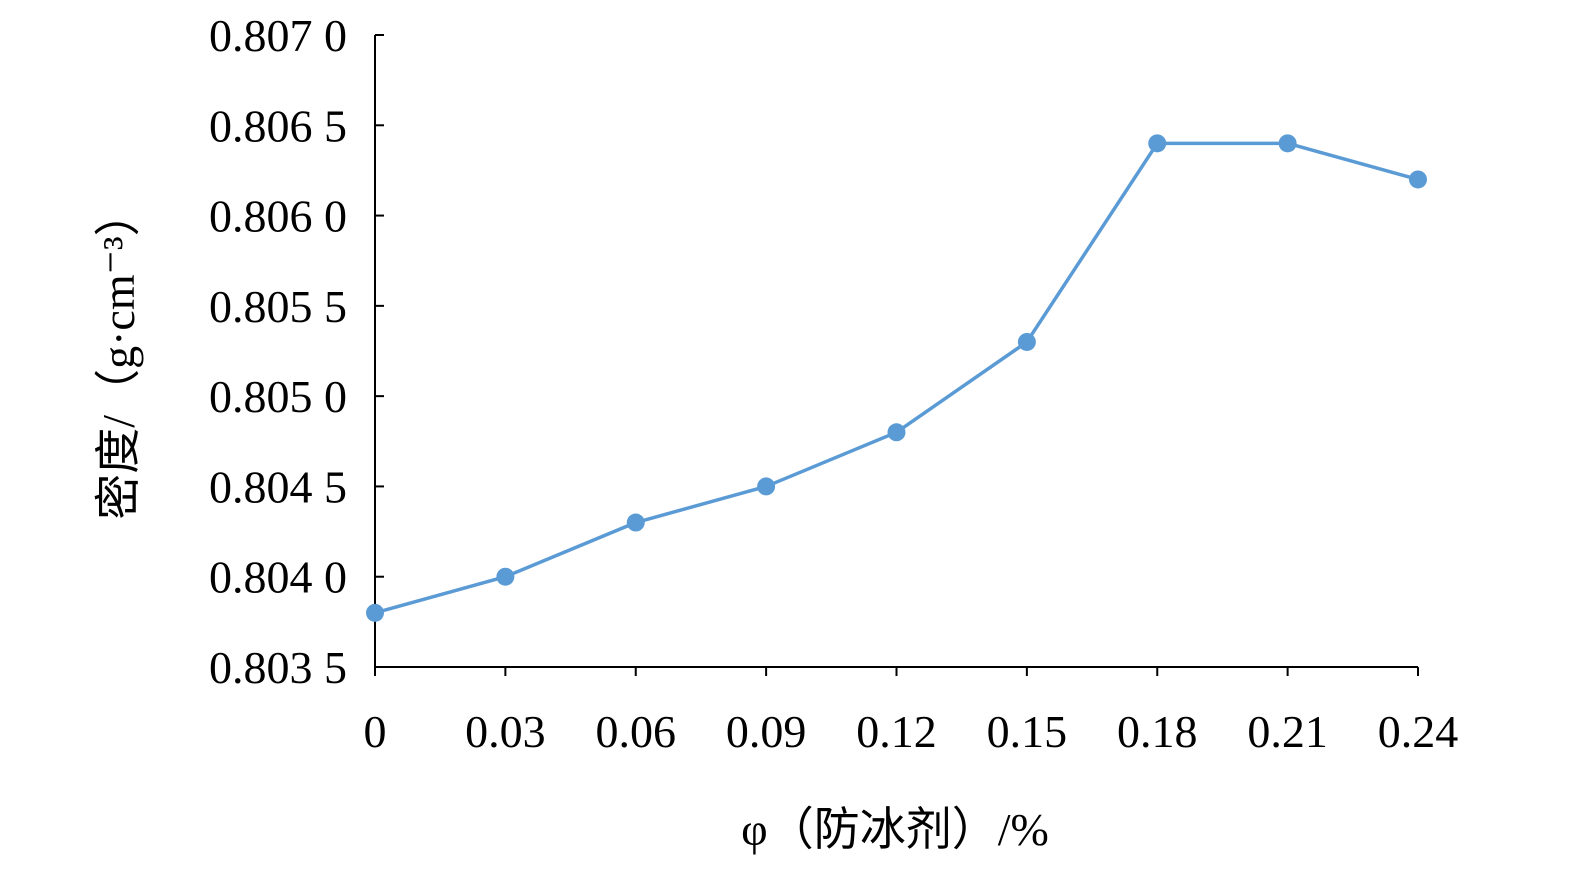 This screenshot has width=1575, height=871. Describe the element at coordinates (278, 306) in the screenshot. I see `y-tick-label: 0.805 5` at that location.